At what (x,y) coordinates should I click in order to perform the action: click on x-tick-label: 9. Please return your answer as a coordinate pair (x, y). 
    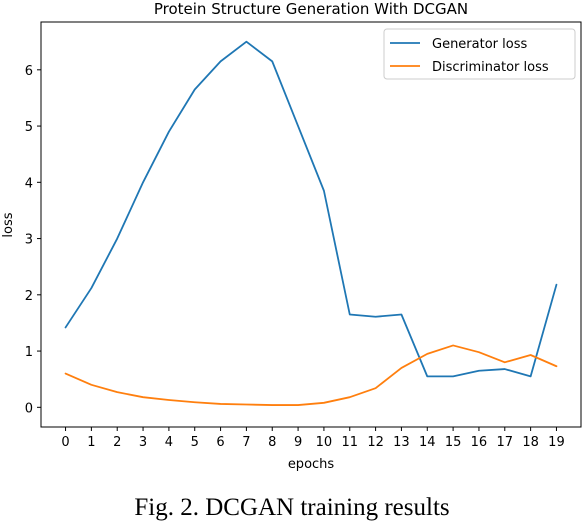
    Looking at the image, I should click on (298, 442).